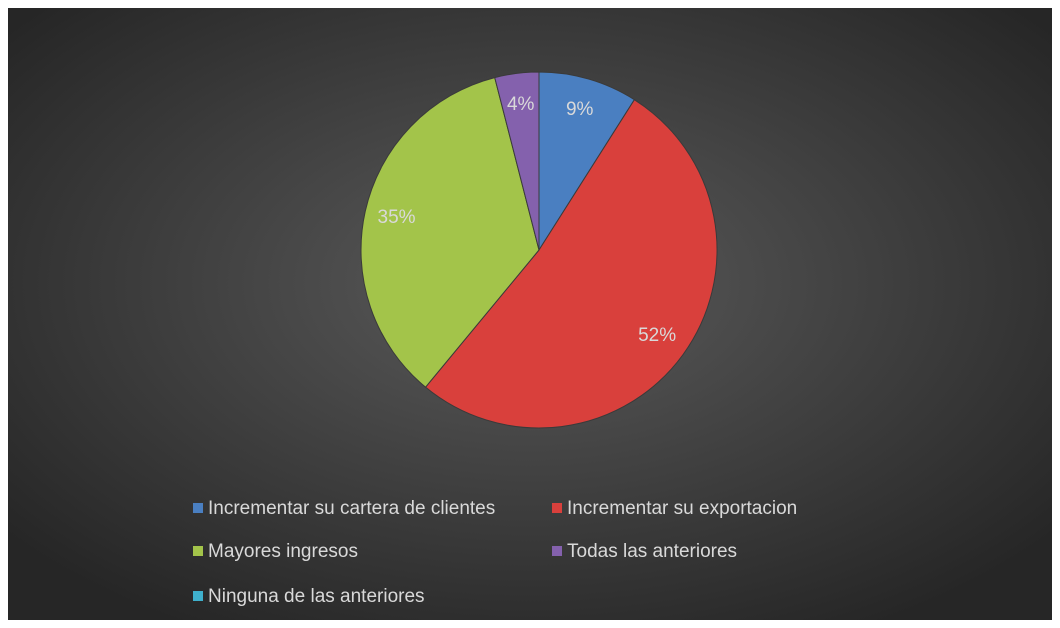 Image resolution: width=1060 pixels, height=628 pixels. I want to click on legend-label: Mayores ingresos, so click(283, 551).